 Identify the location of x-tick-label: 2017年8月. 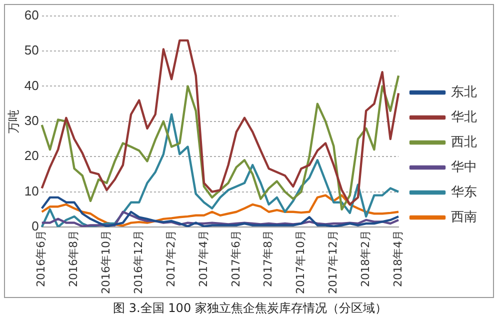
(268, 259).